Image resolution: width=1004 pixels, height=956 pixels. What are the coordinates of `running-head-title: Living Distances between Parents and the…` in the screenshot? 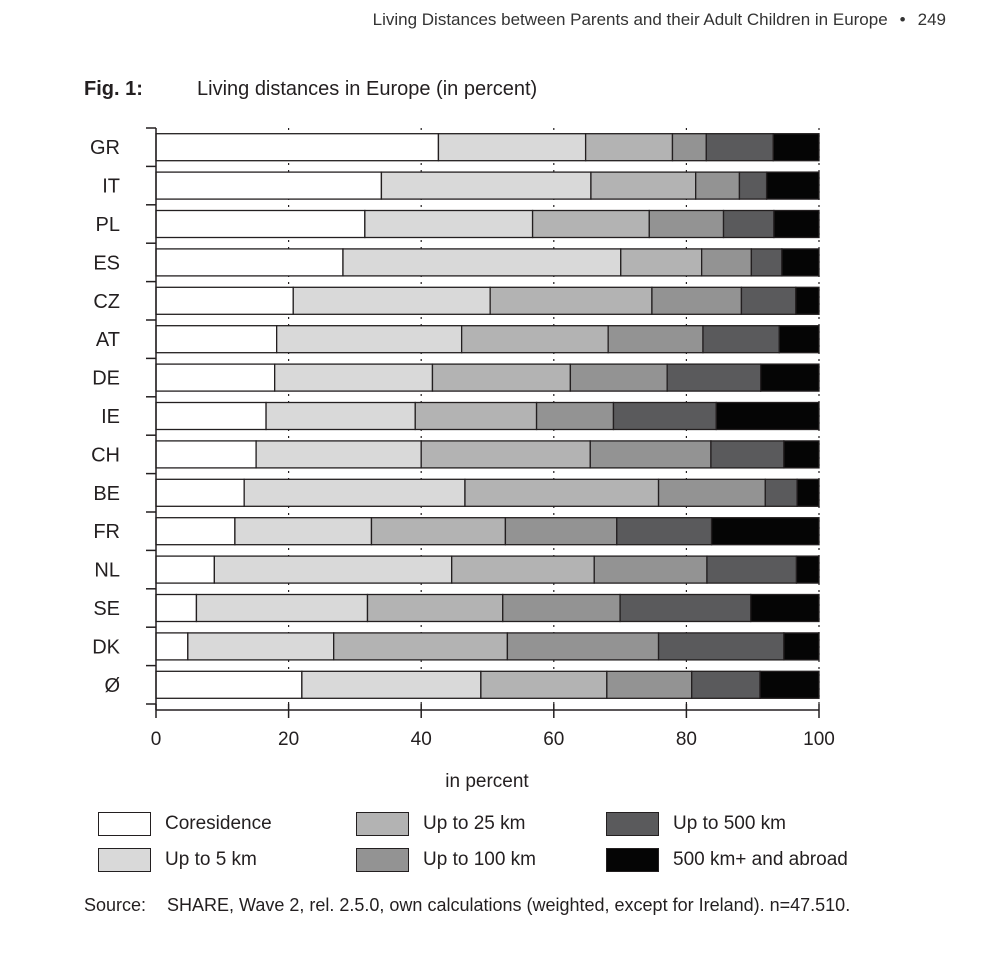 It's located at (630, 19).